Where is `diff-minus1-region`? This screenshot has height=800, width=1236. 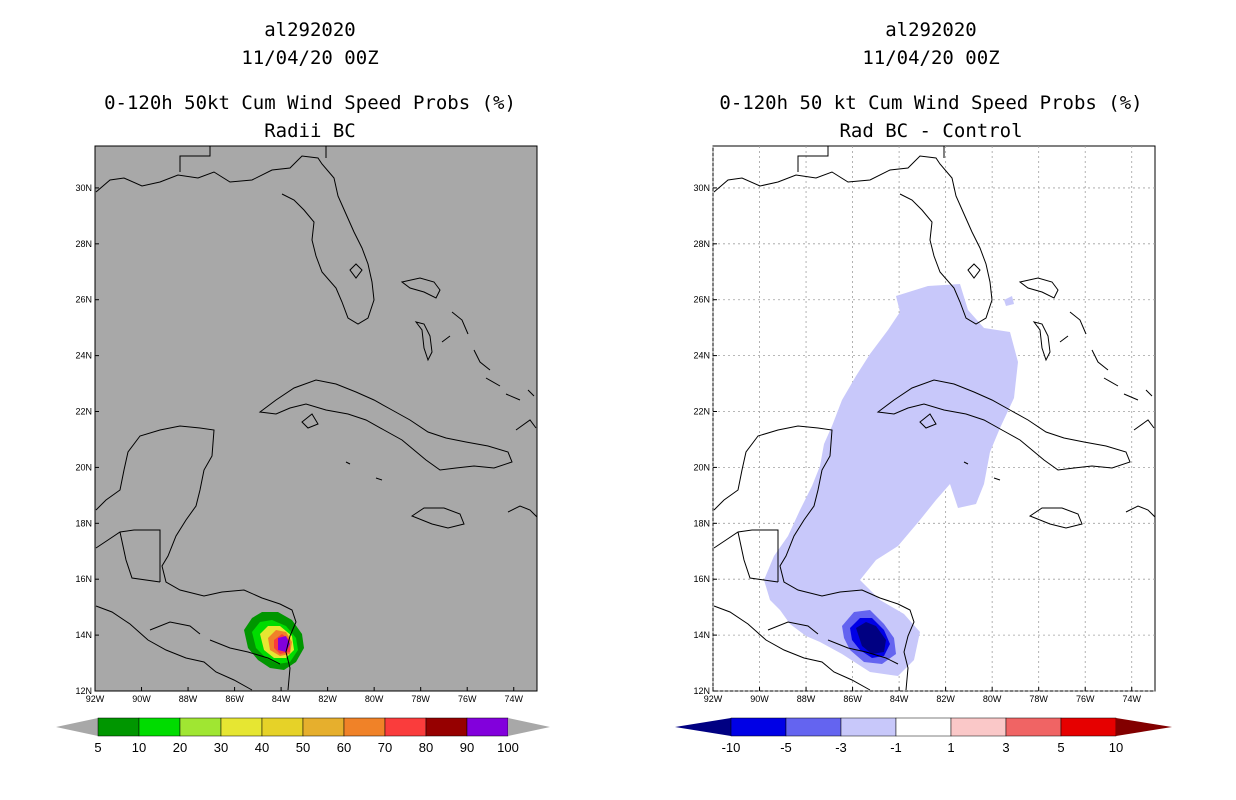
diff-minus1-region is located at coordinates (891, 480).